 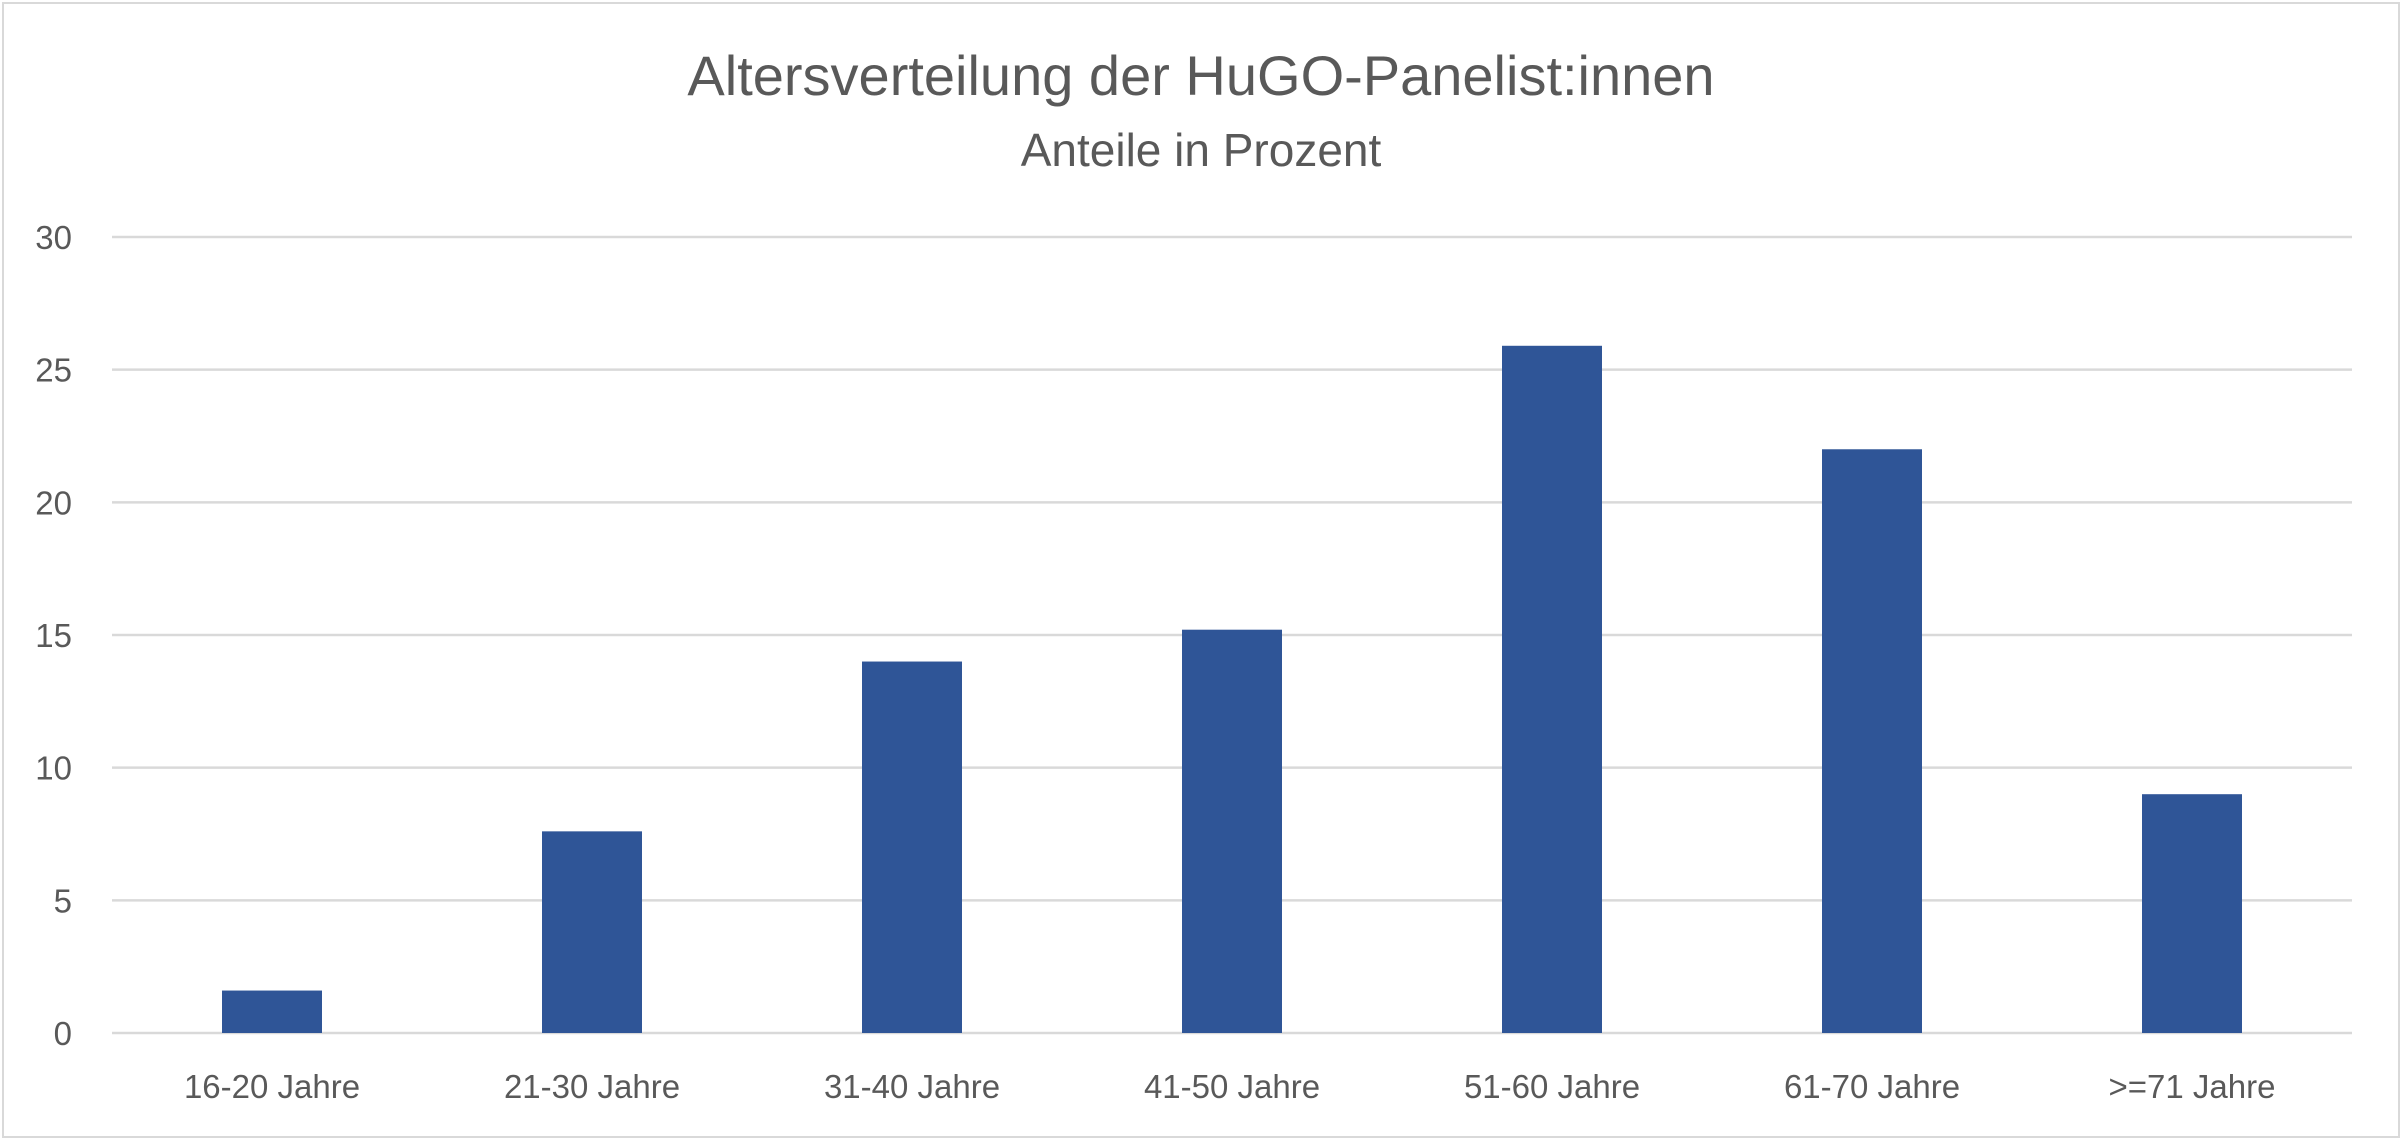 I want to click on x-tick-label: 16-20 Jahre, so click(x=272, y=1086).